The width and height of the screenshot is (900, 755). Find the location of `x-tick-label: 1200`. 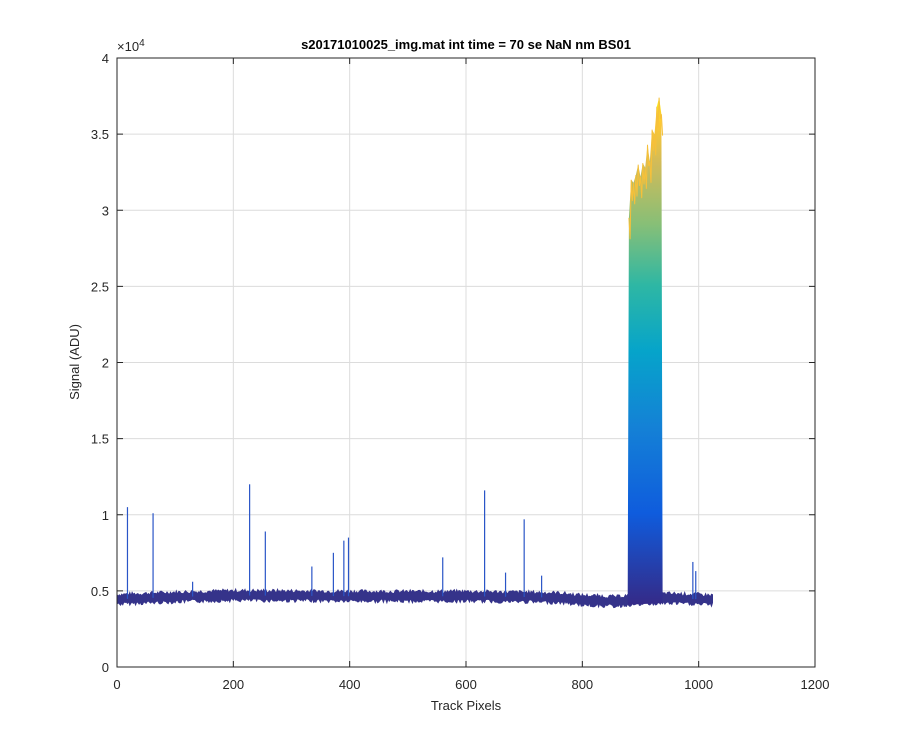

x-tick-label: 1200 is located at coordinates (815, 684).